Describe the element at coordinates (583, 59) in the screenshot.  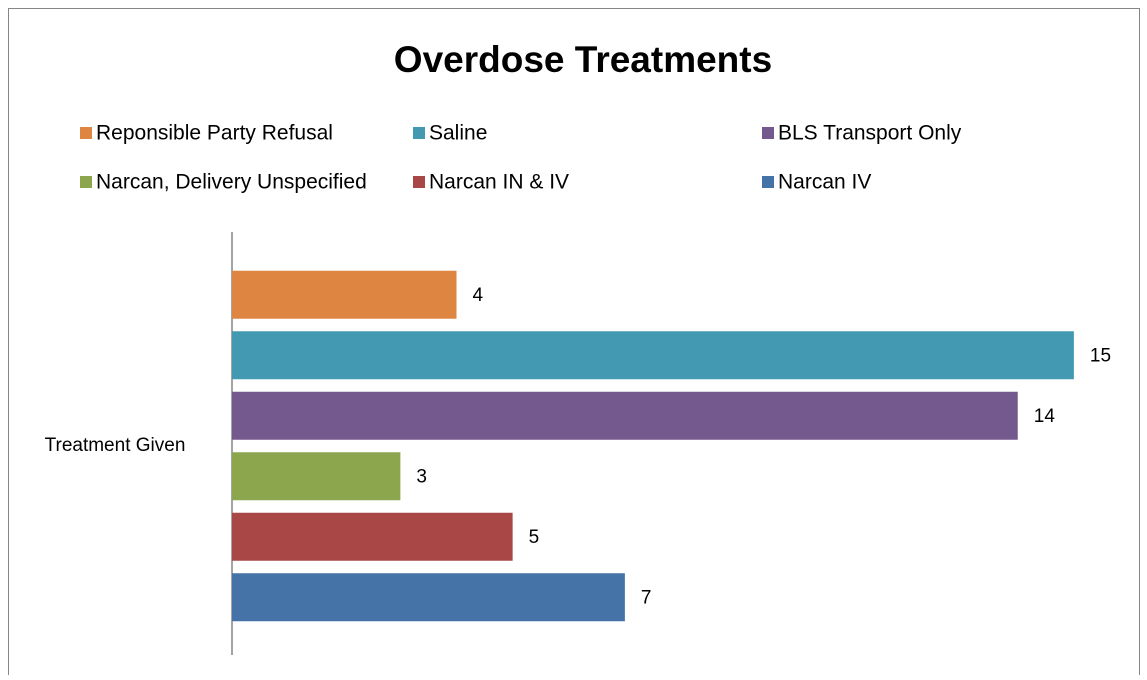
I see `chart-title: Overdose Treatments` at that location.